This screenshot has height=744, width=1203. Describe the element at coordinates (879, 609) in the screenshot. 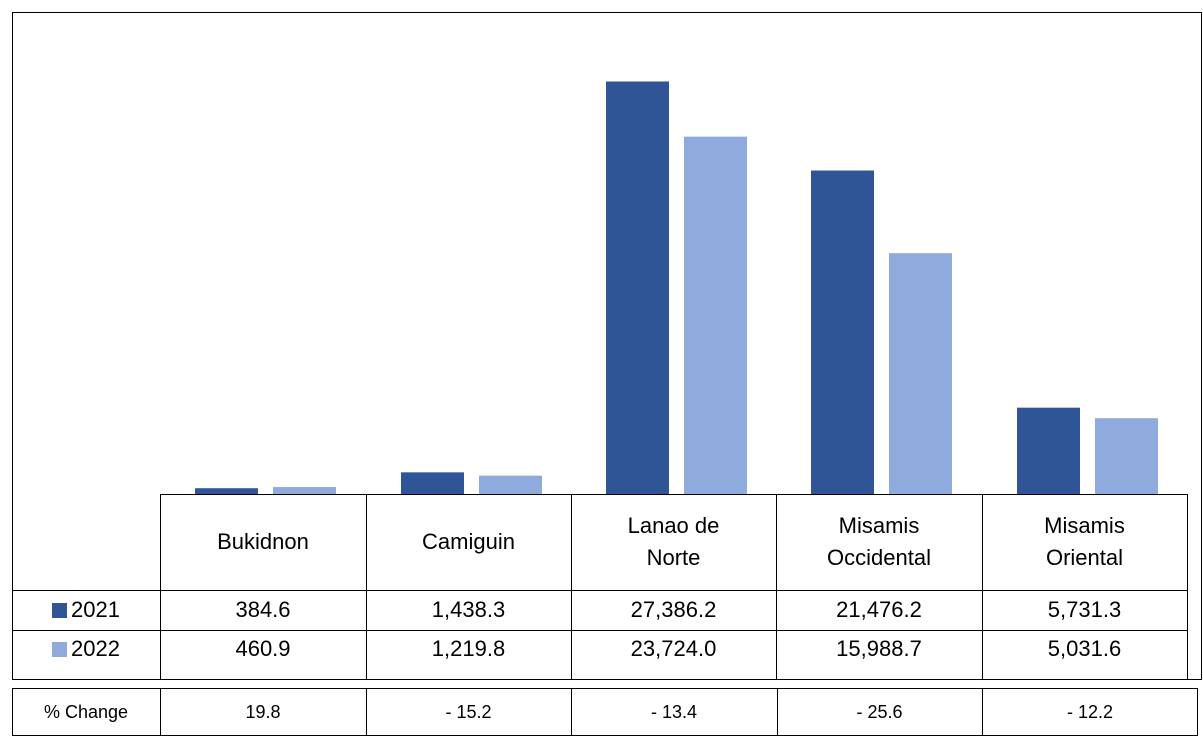

I see `table-value: 21,476.2` at that location.